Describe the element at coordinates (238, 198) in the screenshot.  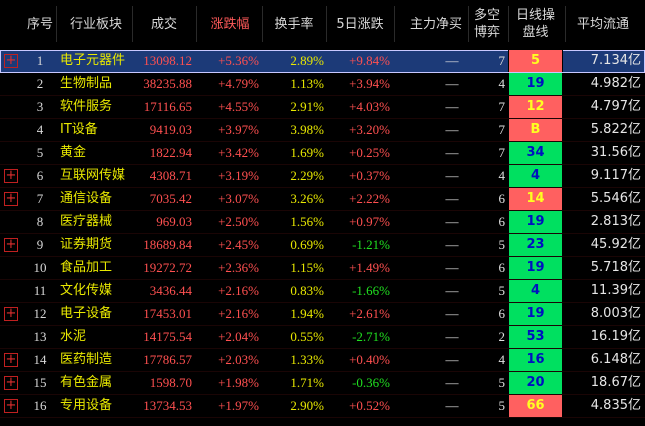
I see `table-cell: +3.07%` at that location.